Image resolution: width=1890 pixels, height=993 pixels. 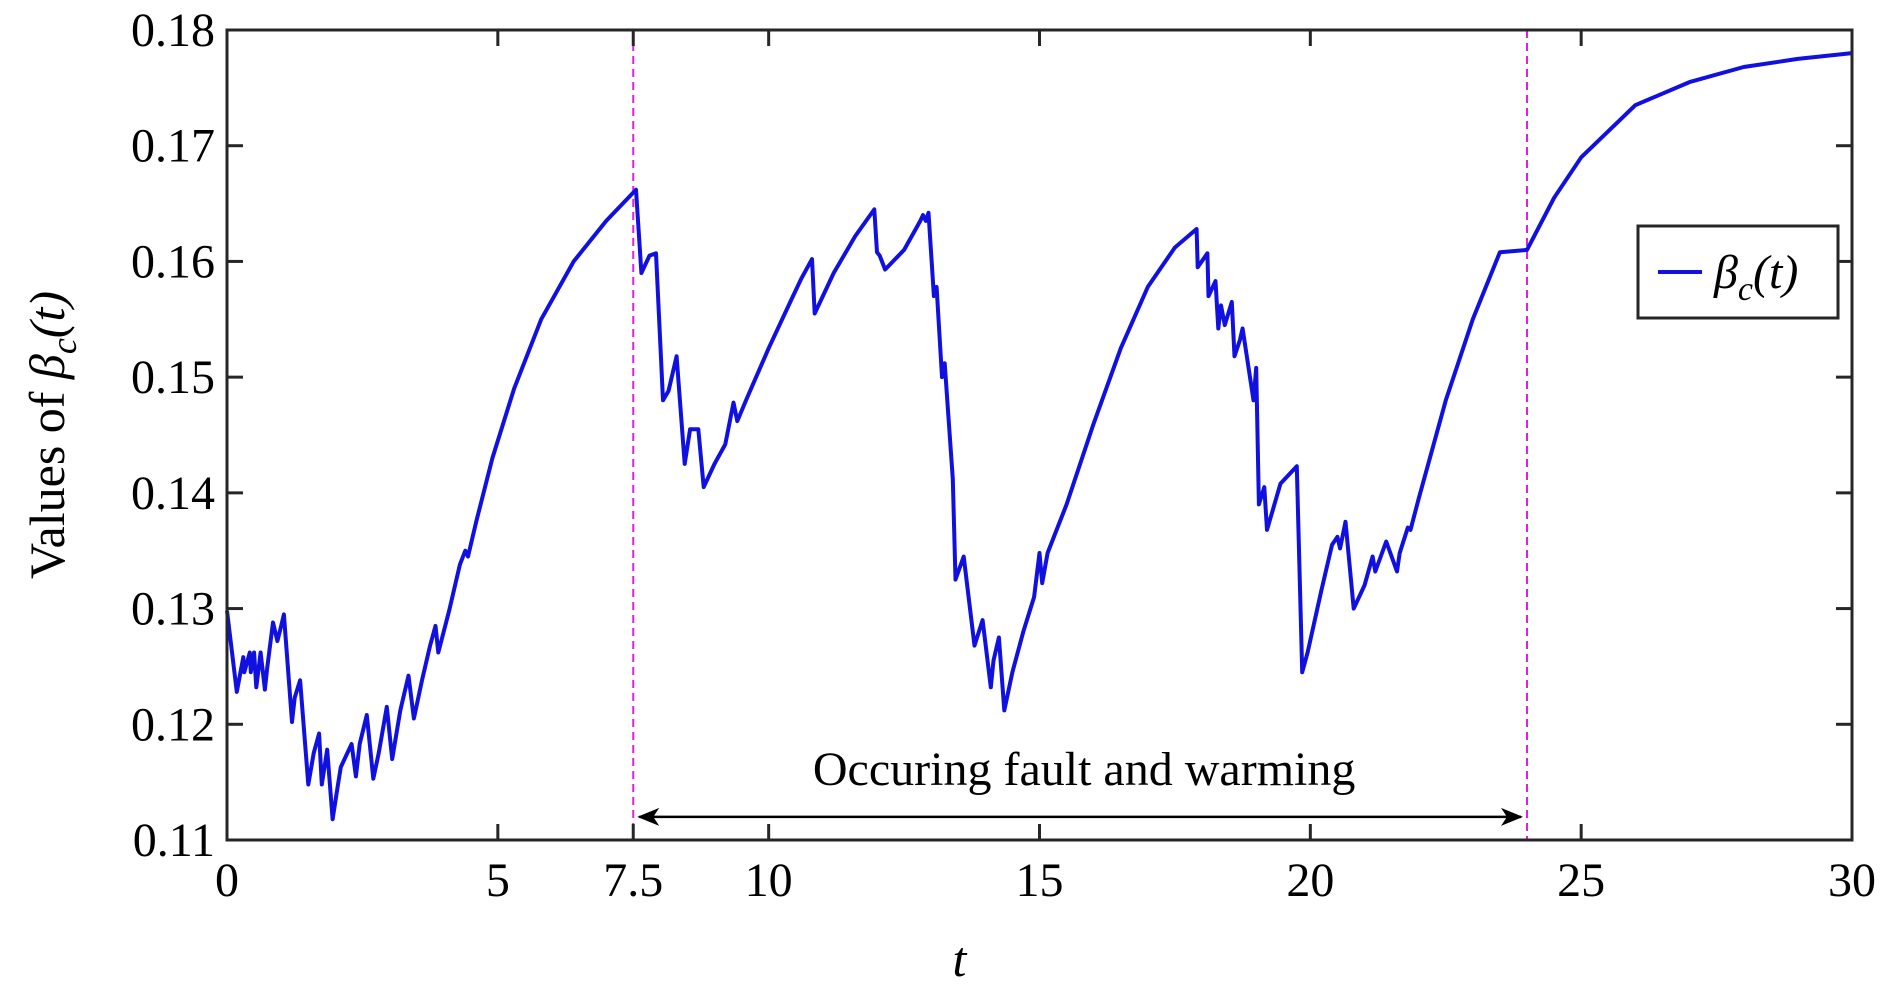 What do you see at coordinates (173, 146) in the screenshot?
I see `y-tick-label: 0.17` at bounding box center [173, 146].